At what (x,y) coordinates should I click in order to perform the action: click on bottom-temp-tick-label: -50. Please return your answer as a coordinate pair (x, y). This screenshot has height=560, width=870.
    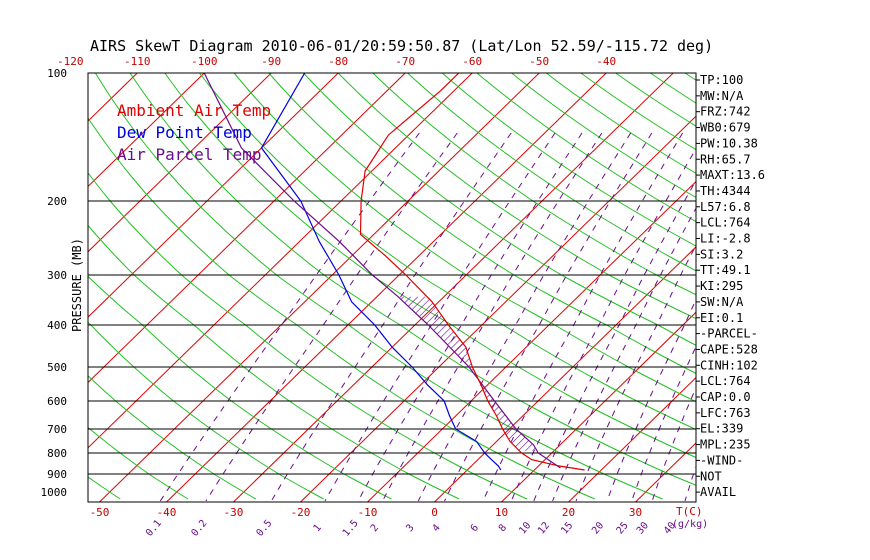
    Looking at the image, I should click on (100, 512).